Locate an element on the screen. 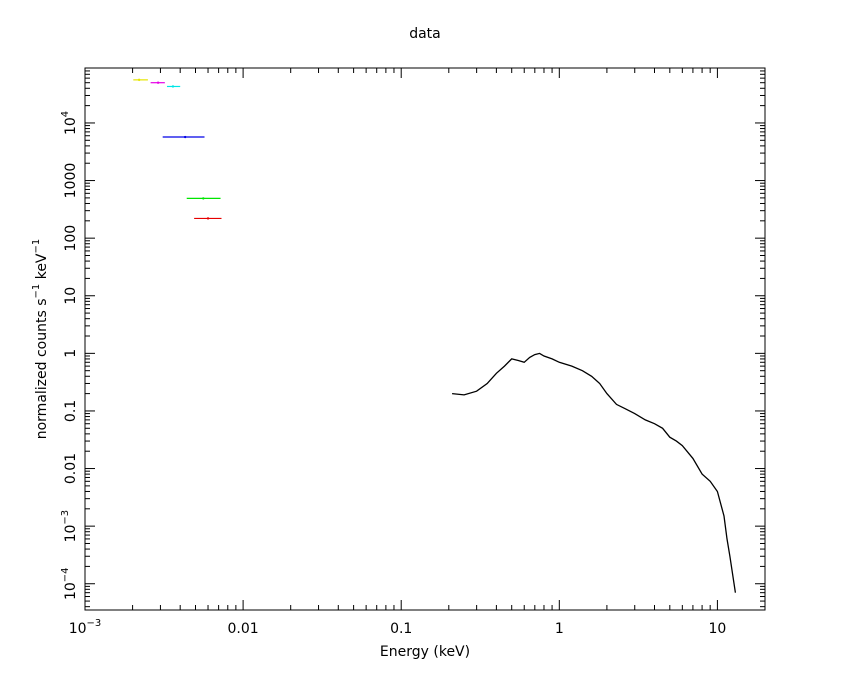  chart-title: data is located at coordinates (425, 34).